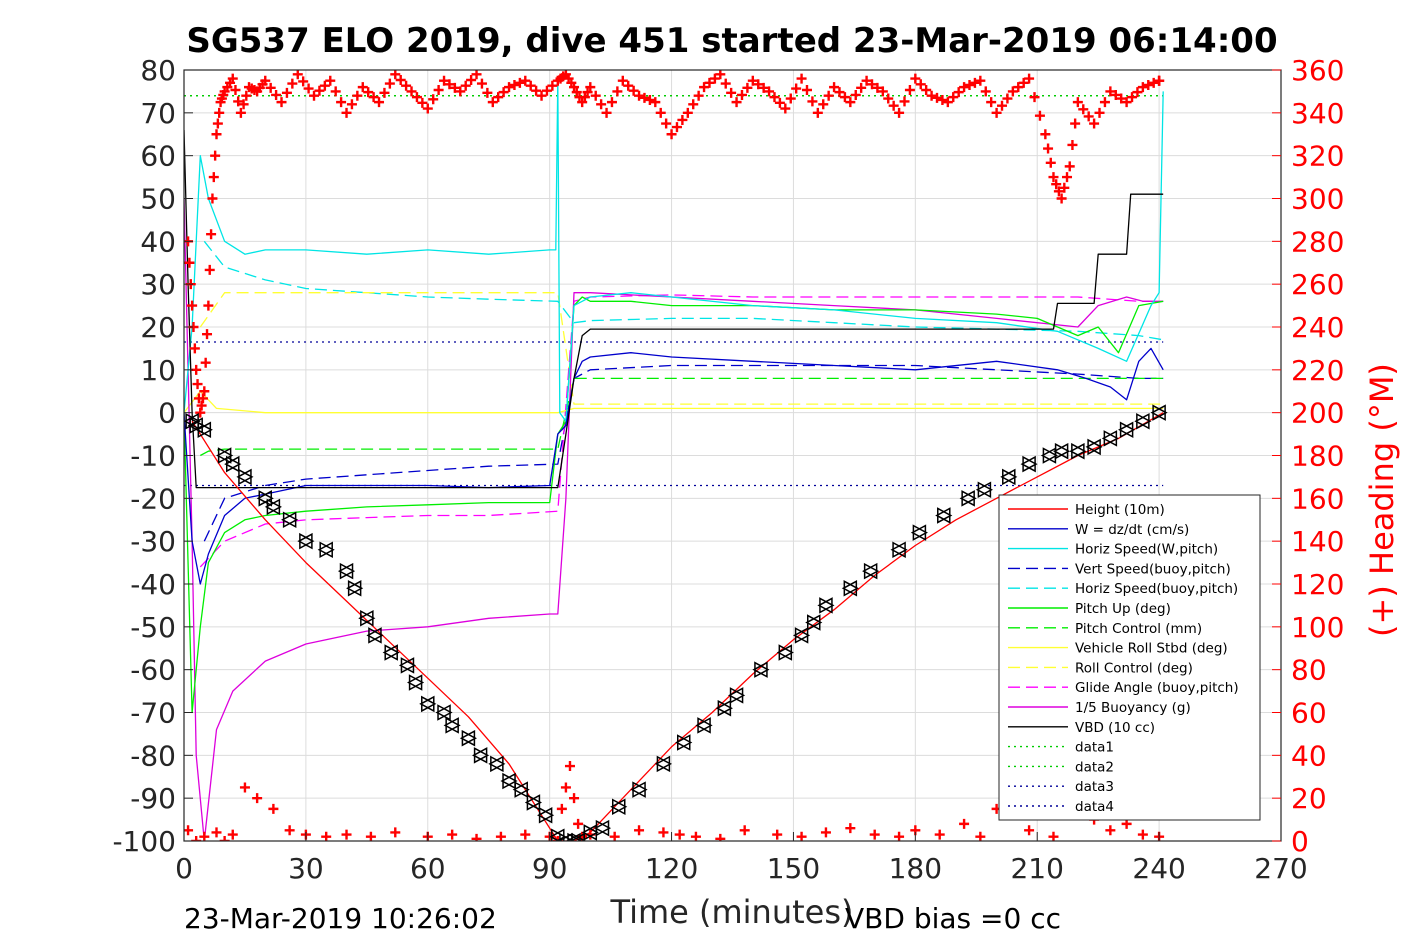 Image resolution: width=1417 pixels, height=945 pixels. Describe the element at coordinates (1300, 841) in the screenshot. I see `right-tick-label-0: 0` at that location.